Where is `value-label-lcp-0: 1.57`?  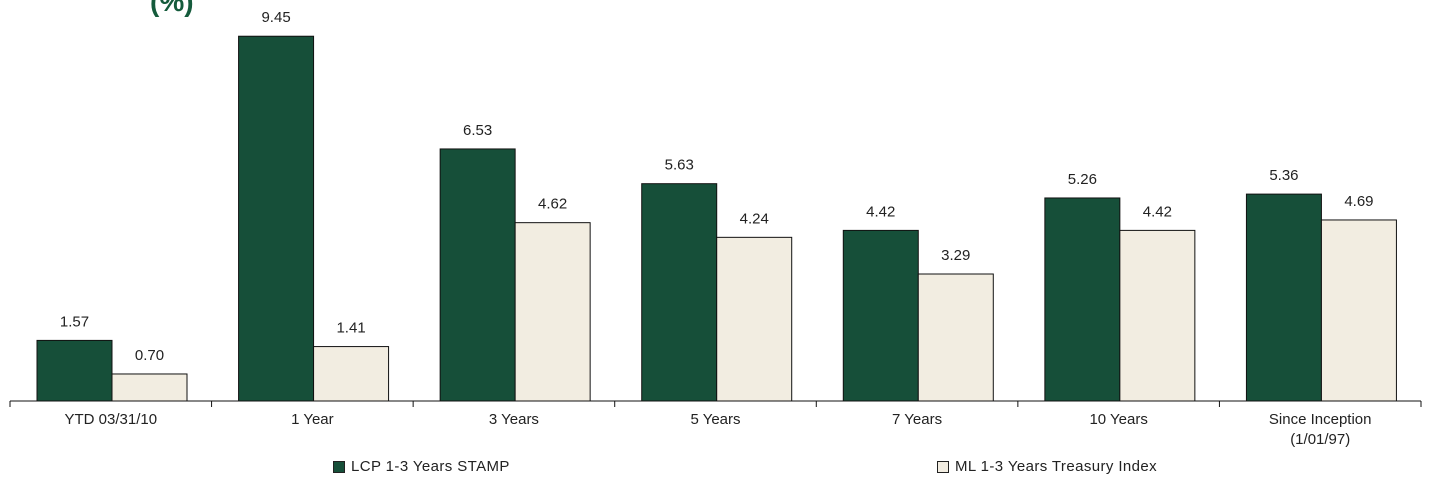 value-label-lcp-0: 1.57 is located at coordinates (74, 321).